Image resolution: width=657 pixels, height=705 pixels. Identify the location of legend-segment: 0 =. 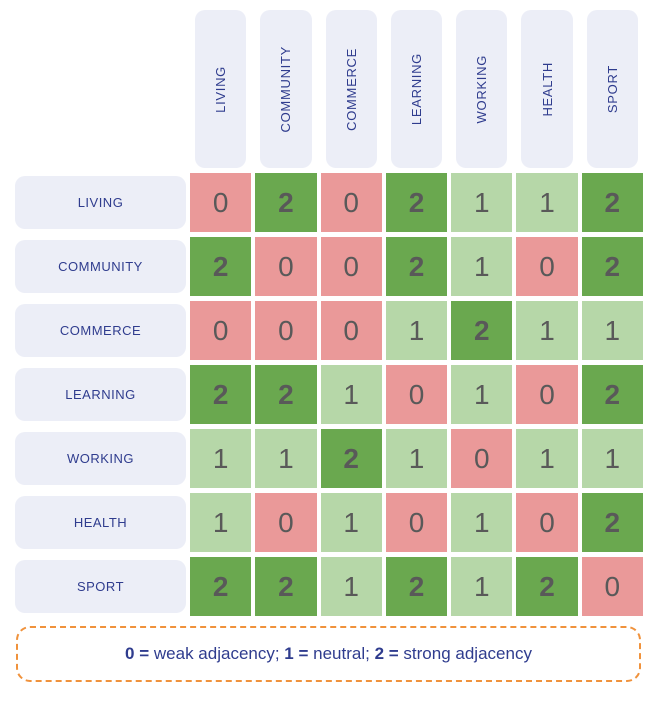
(139, 653).